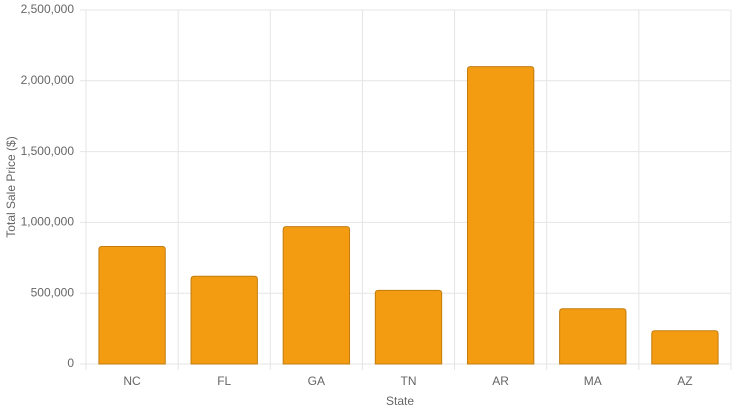 The width and height of the screenshot is (733, 413). Describe the element at coordinates (48, 151) in the screenshot. I see `y-tick-label: 1,500,000` at that location.